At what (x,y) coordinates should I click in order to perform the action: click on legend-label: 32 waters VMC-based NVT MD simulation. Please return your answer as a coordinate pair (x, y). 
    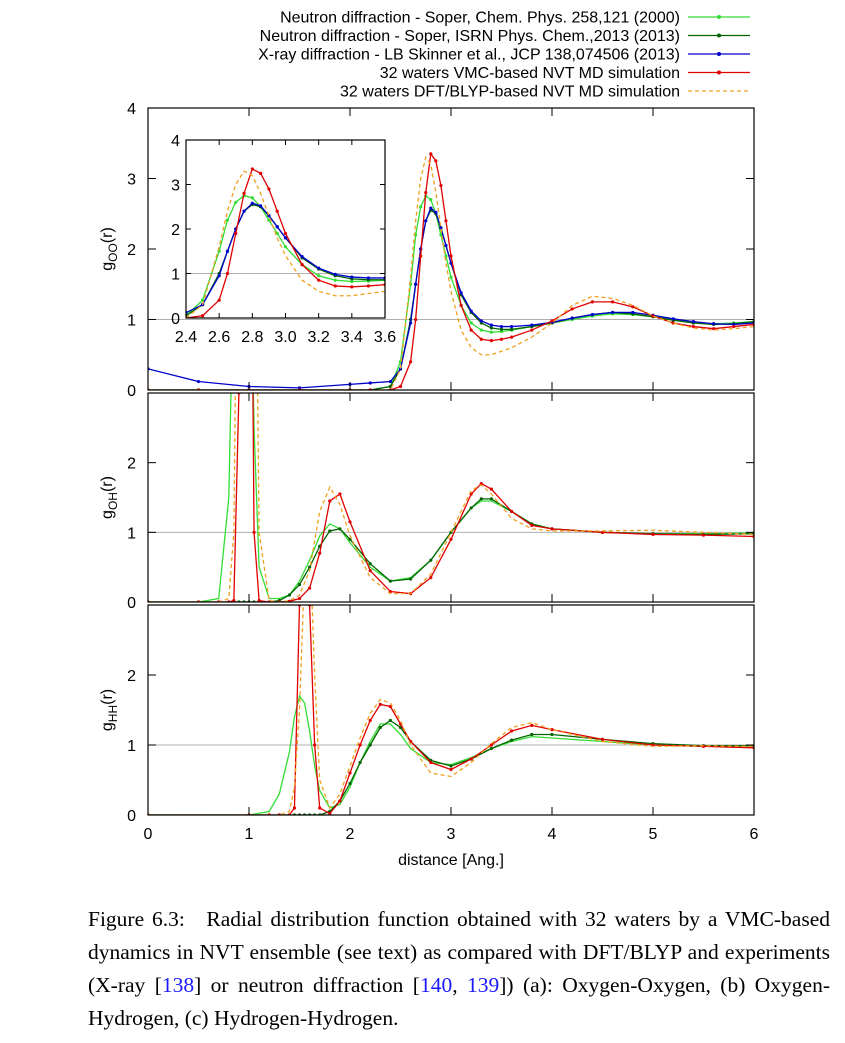
    Looking at the image, I should click on (530, 73).